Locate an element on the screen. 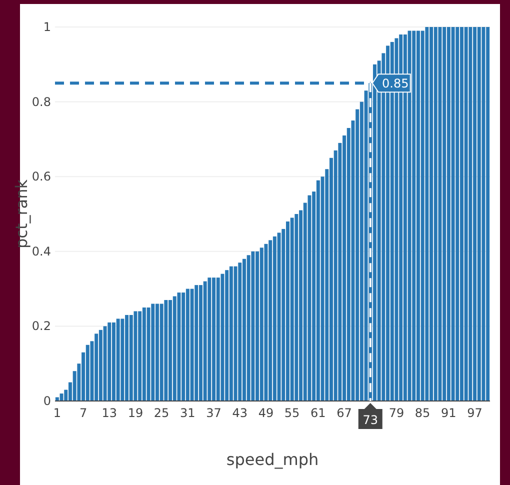 The width and height of the screenshot is (510, 485). x-tick-label: 43 is located at coordinates (240, 413).